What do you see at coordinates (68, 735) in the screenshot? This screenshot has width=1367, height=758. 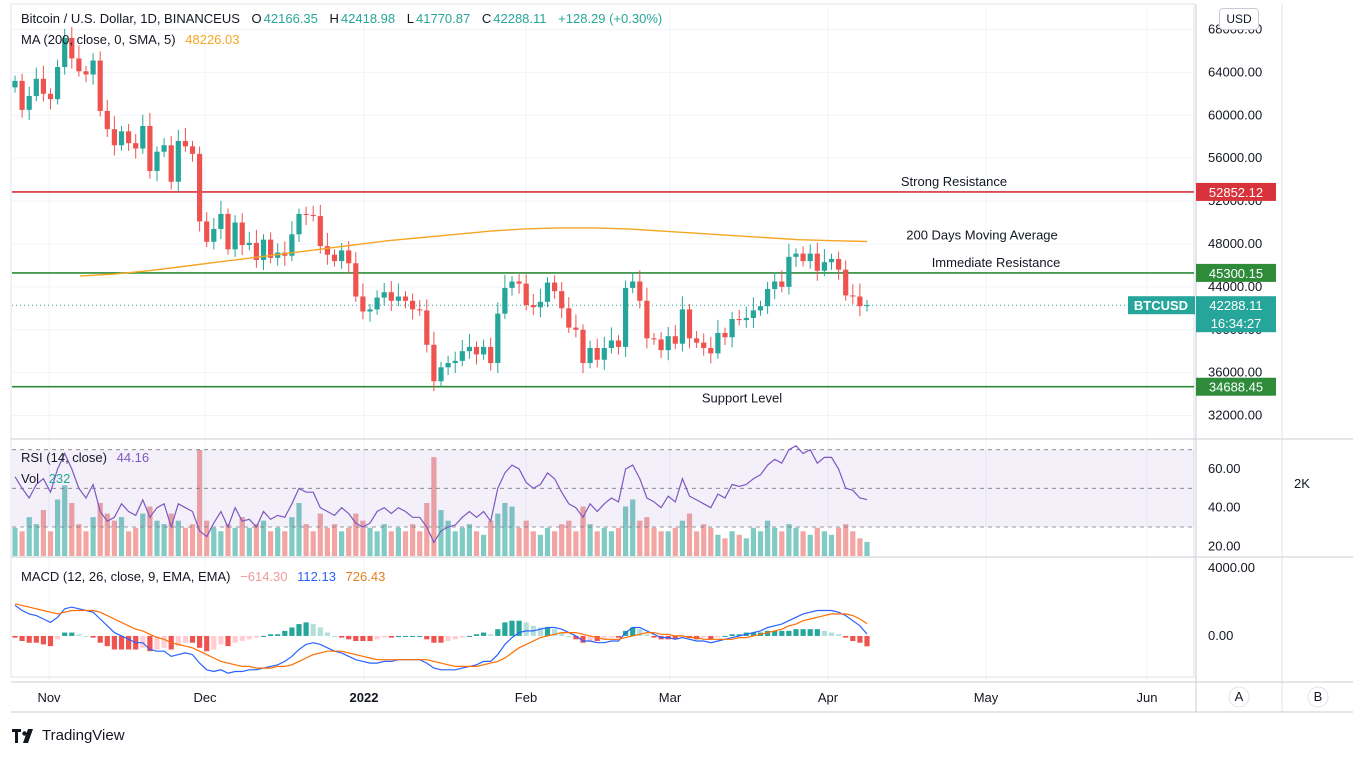 I see `brand-footer: TradingView` at bounding box center [68, 735].